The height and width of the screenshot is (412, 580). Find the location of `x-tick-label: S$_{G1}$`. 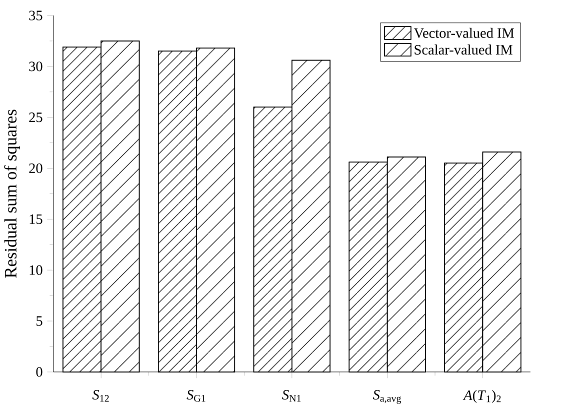

x-tick-label: S$_{G1}$ is located at coordinates (196, 396).